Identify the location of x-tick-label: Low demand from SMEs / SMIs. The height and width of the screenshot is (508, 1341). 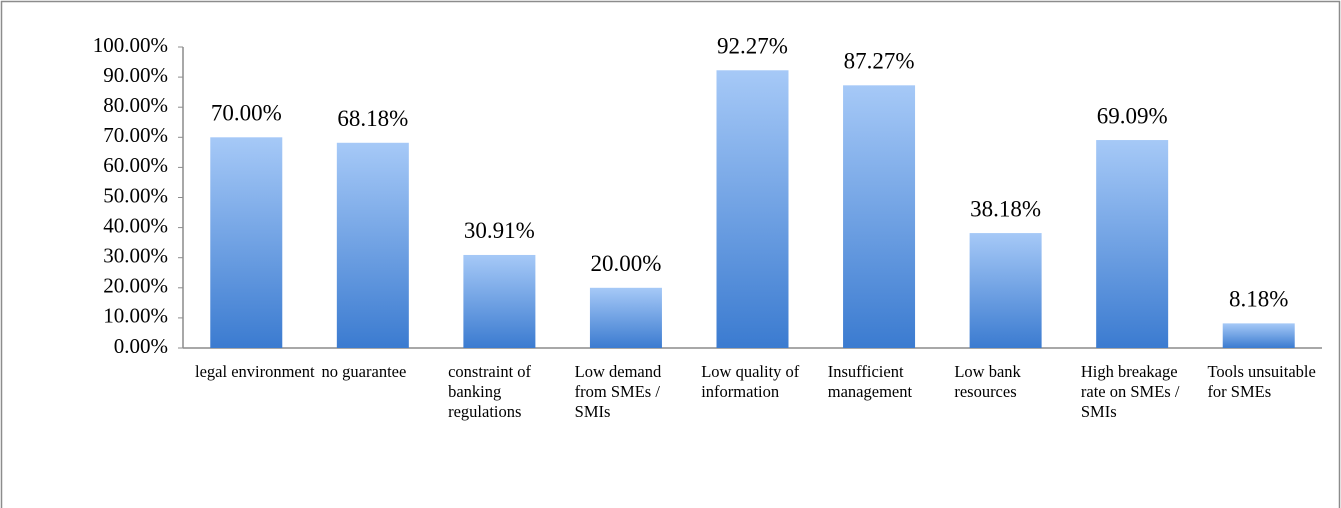
(618, 391).